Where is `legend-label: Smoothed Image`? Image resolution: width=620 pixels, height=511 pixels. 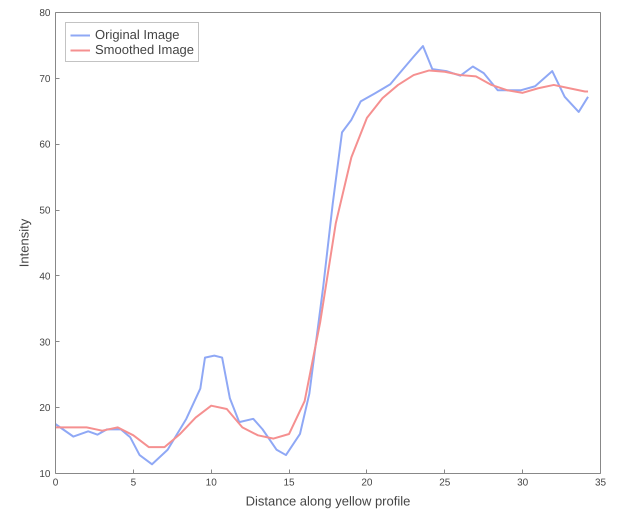 legend-label: Smoothed Image is located at coordinates (144, 49).